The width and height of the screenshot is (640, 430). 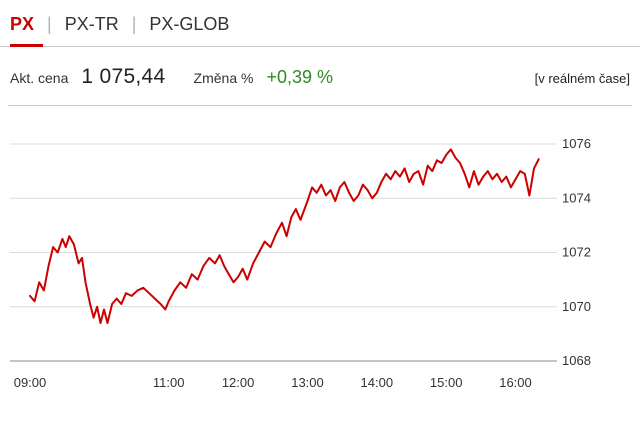 I want to click on price-value: 1 075,44, so click(x=123, y=76).